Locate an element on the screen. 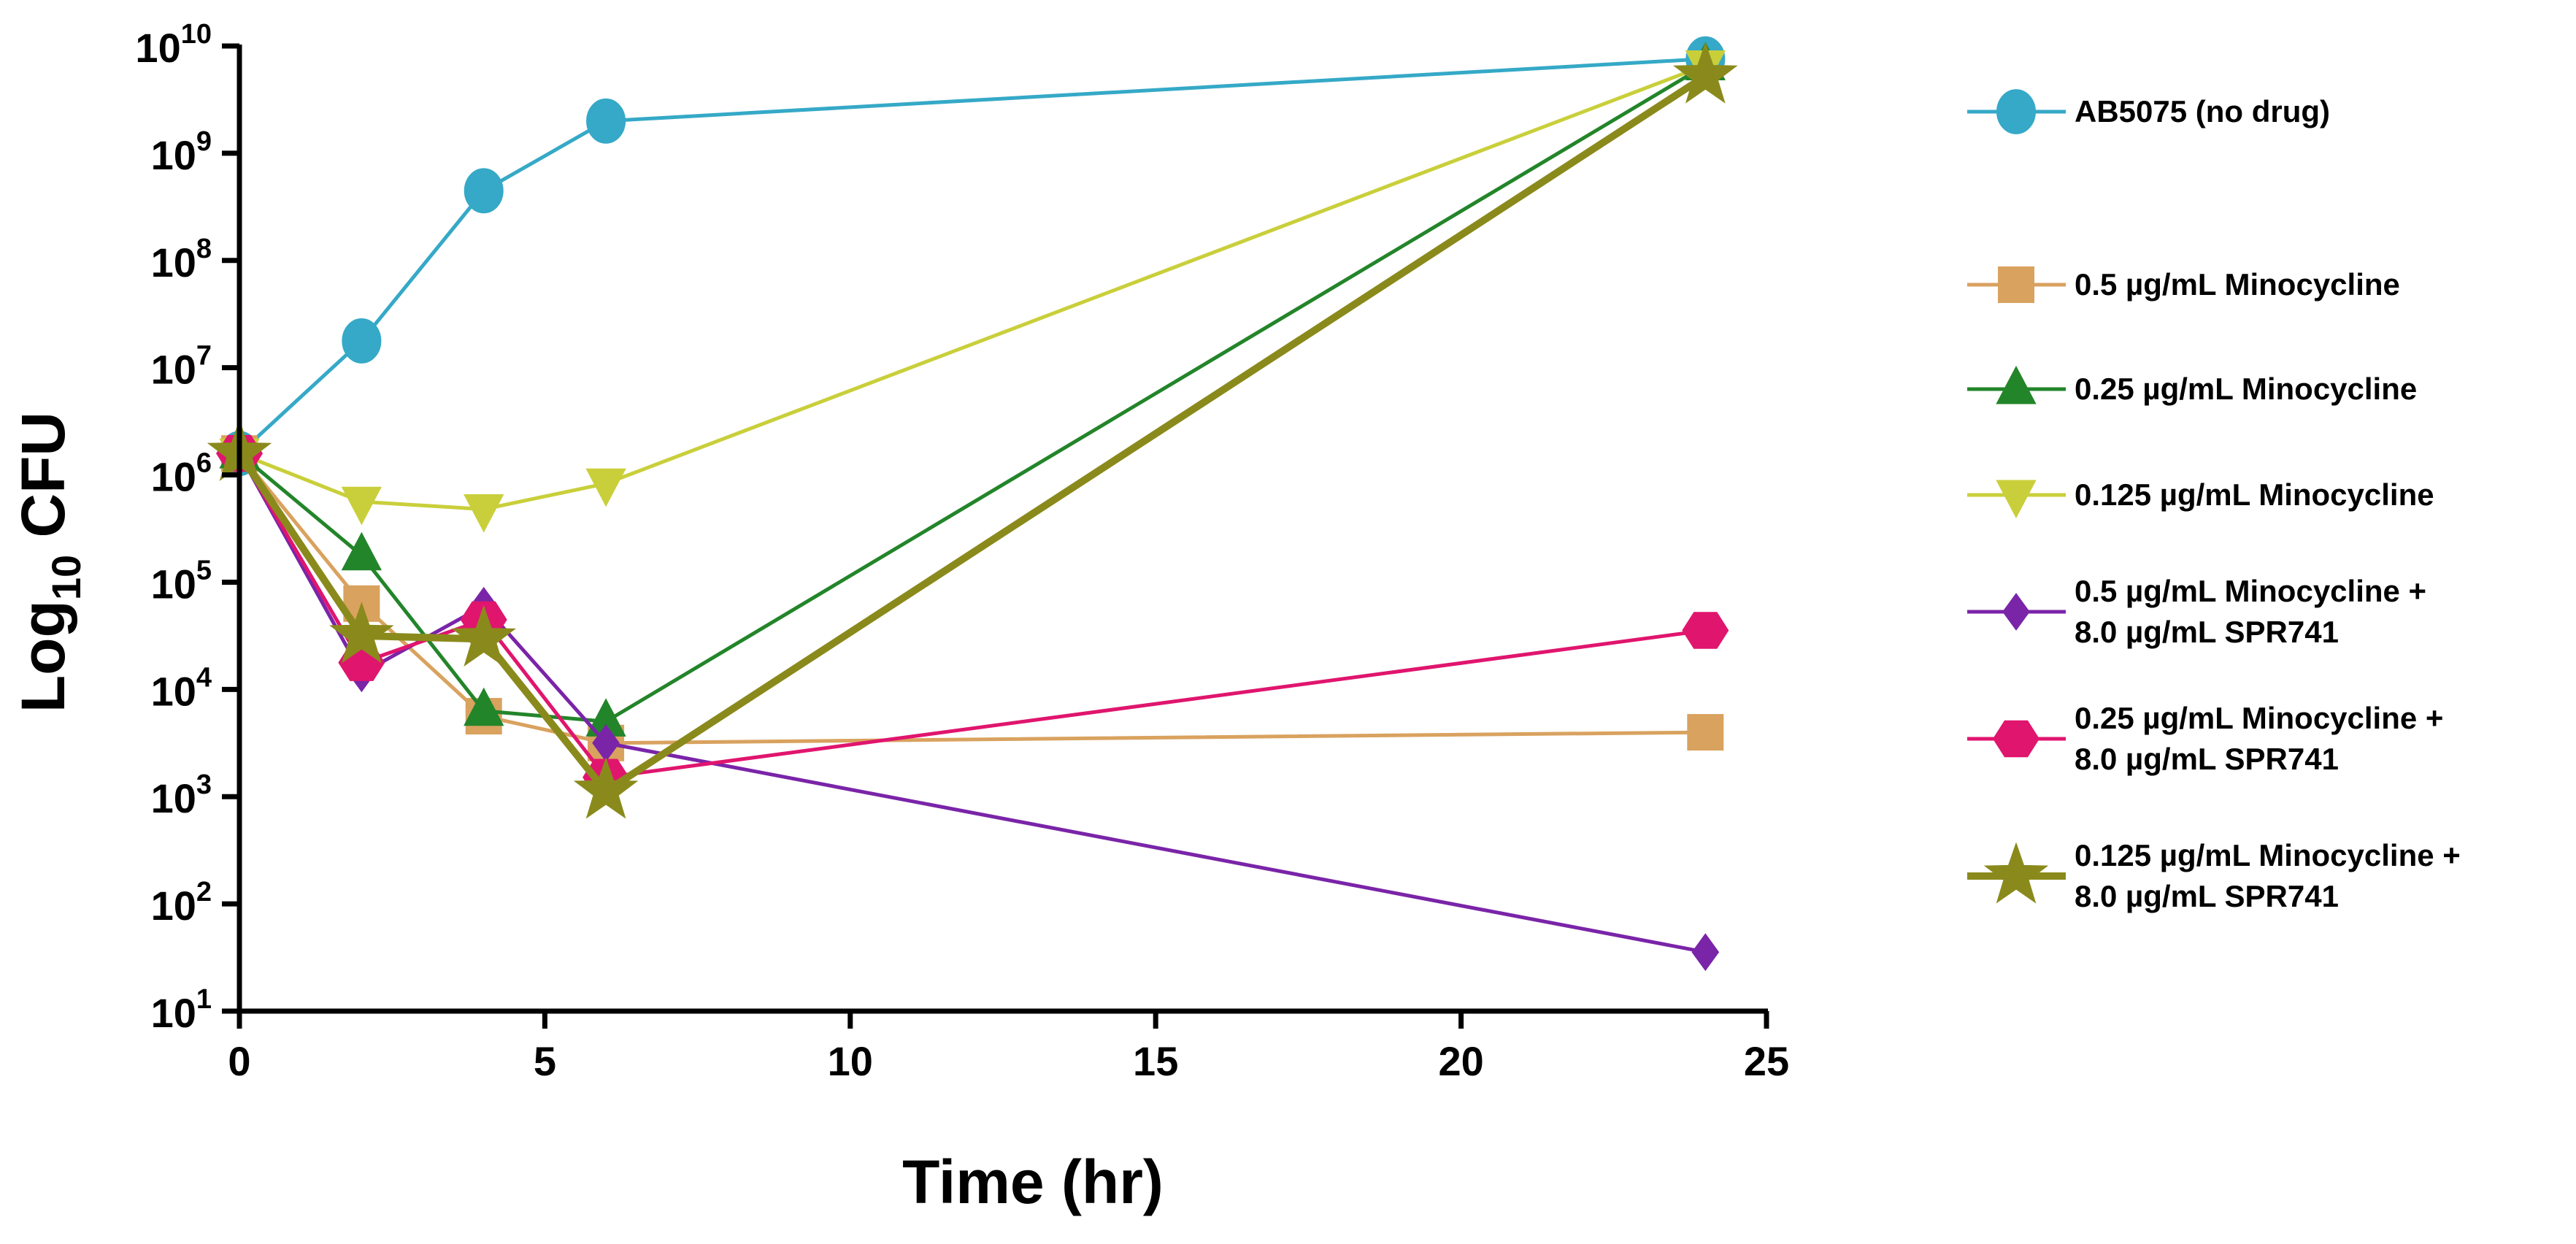 This screenshot has width=2576, height=1244. y-tick-label: 10¹ is located at coordinates (181, 1010).